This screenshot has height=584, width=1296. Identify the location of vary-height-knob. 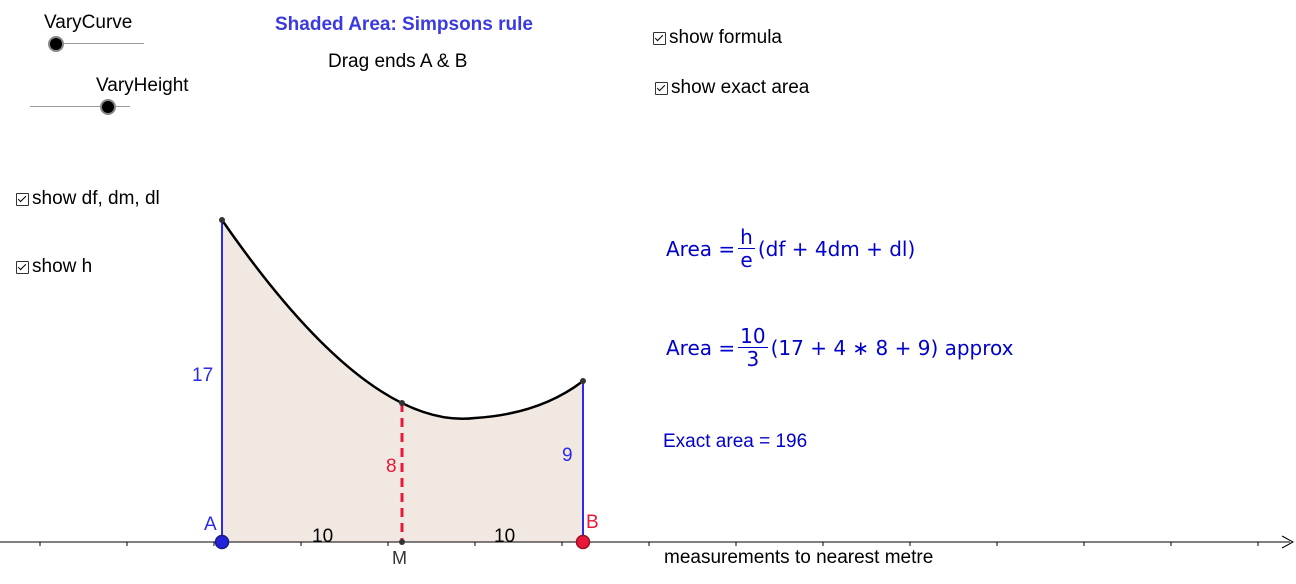
(108, 107).